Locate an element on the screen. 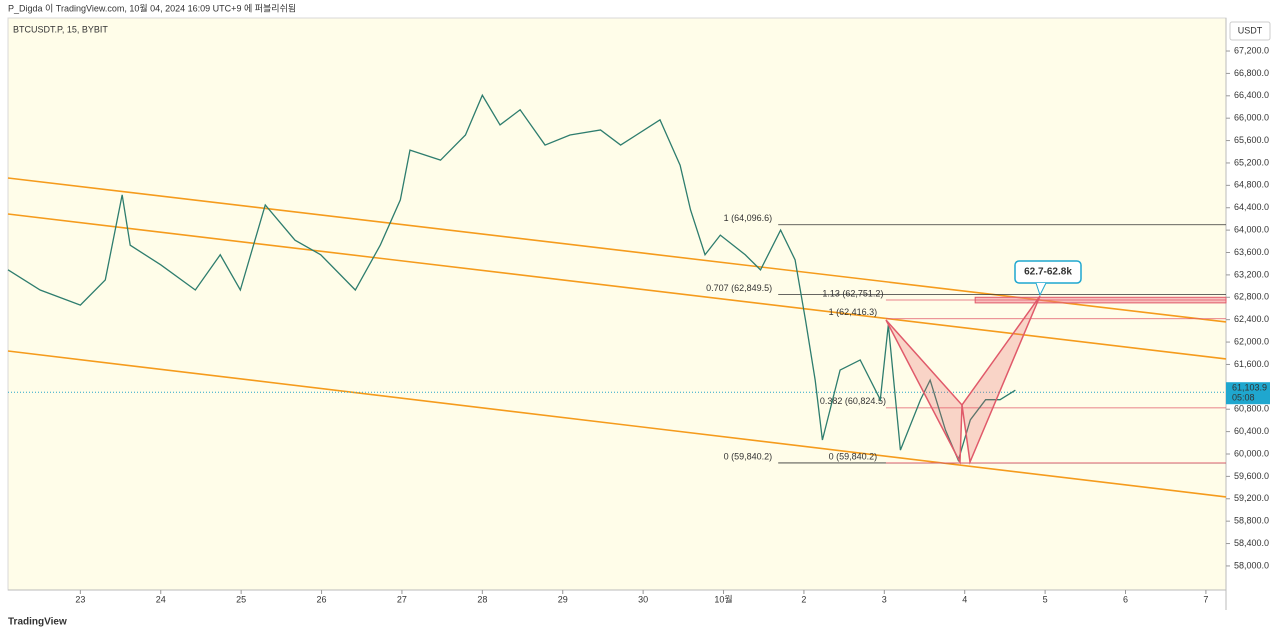  fib-label: 1 (62,416.3) is located at coordinates (853, 312).